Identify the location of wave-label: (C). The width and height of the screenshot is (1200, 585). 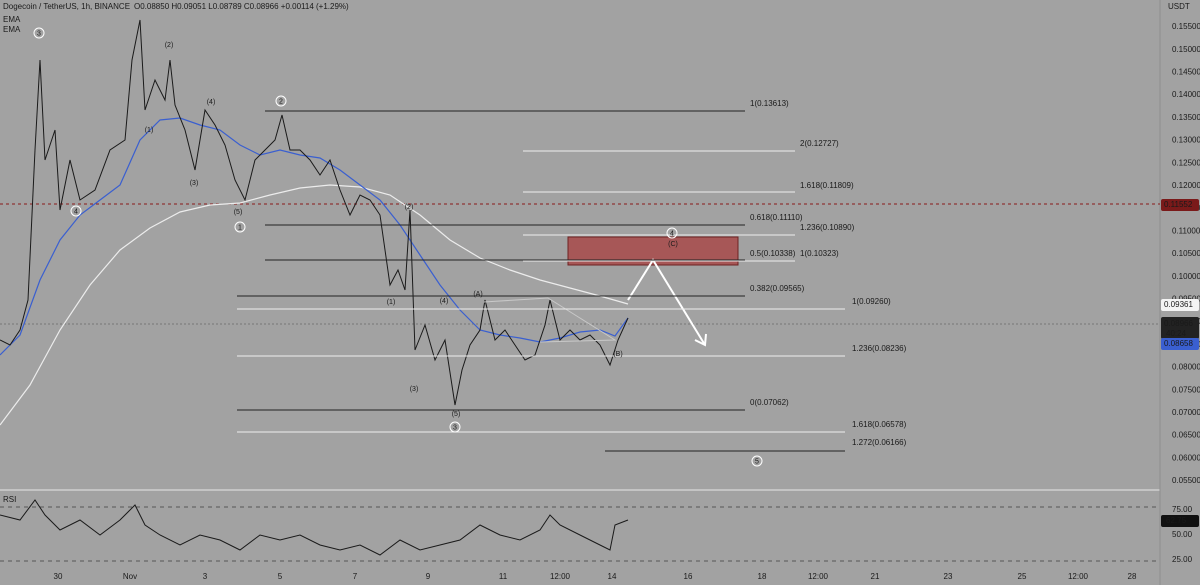
(673, 244).